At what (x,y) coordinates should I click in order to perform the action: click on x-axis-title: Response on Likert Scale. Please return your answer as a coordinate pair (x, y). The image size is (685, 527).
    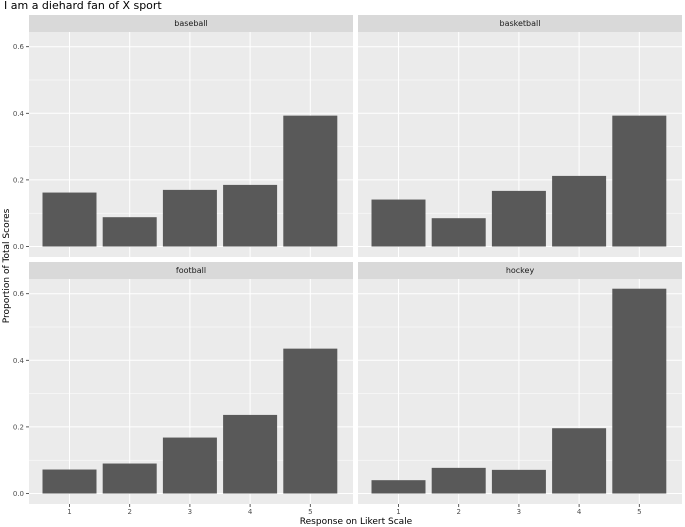
    Looking at the image, I should click on (356, 522).